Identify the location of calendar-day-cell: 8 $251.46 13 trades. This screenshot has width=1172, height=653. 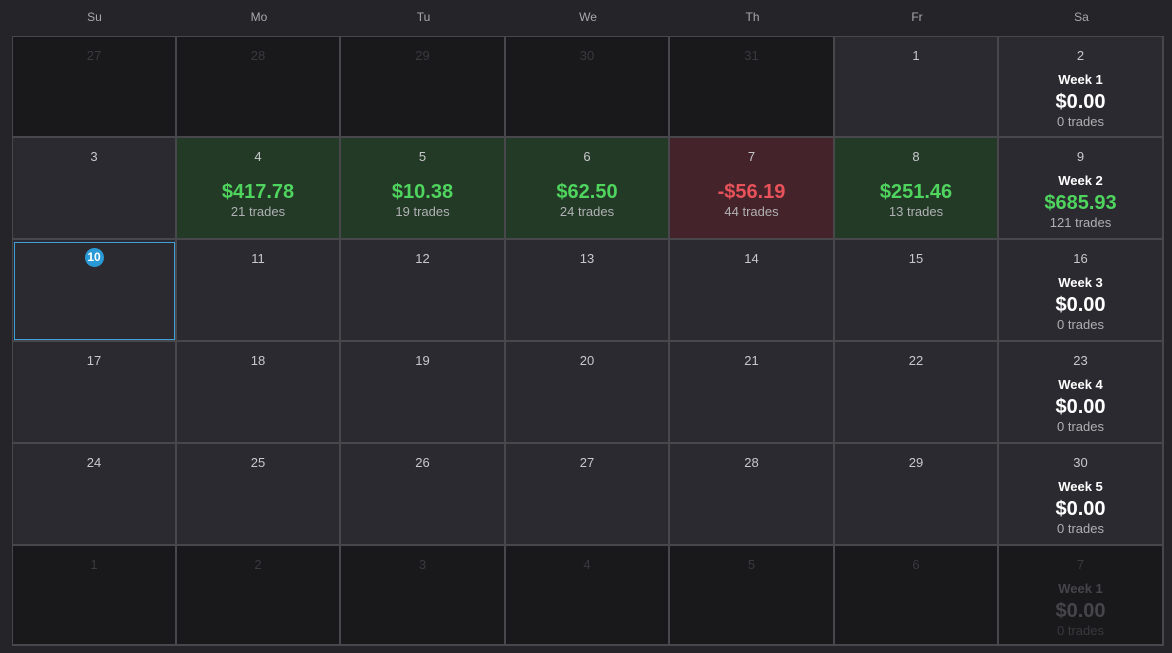
(917, 189).